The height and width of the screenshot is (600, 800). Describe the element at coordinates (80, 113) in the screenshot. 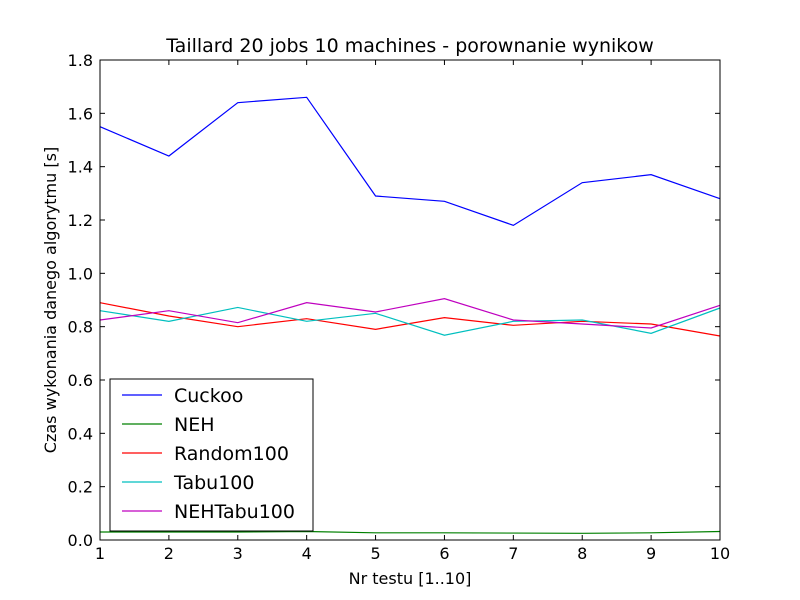

I see `y-tick-label: 1.6` at that location.